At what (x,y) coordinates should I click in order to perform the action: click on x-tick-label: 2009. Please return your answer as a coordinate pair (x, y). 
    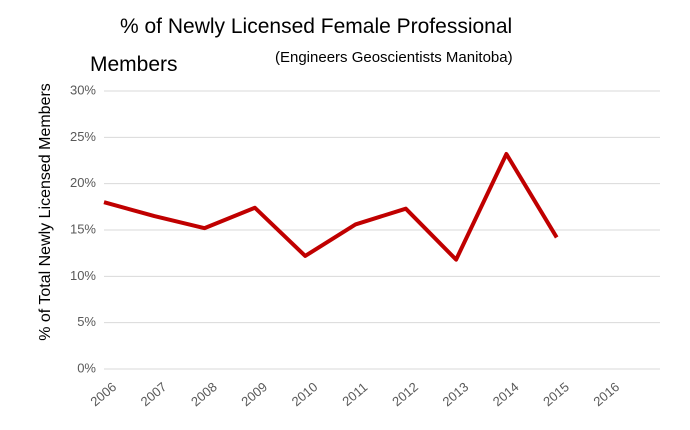
    Looking at the image, I should click on (254, 394).